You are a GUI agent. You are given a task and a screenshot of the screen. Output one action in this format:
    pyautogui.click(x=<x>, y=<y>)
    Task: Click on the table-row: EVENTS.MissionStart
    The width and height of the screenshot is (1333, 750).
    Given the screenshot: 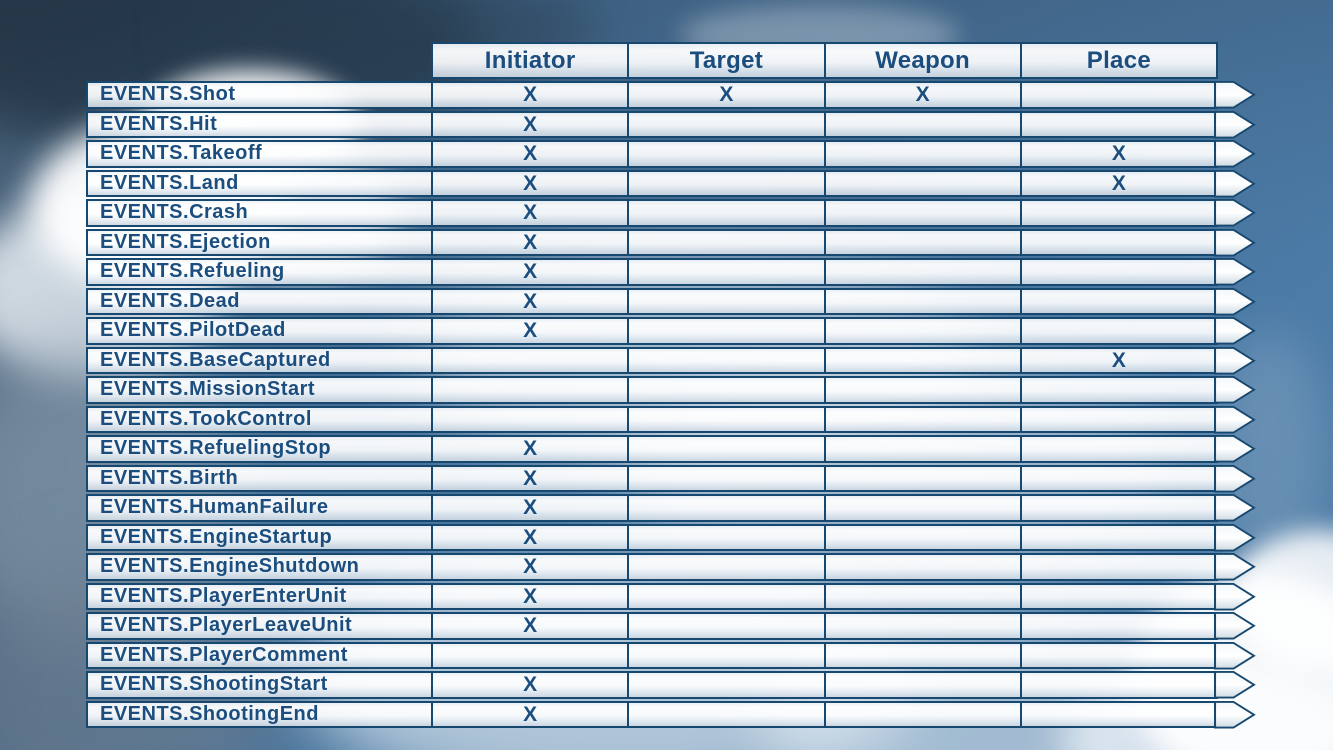 What is the action you would take?
    pyautogui.click(x=671, y=390)
    